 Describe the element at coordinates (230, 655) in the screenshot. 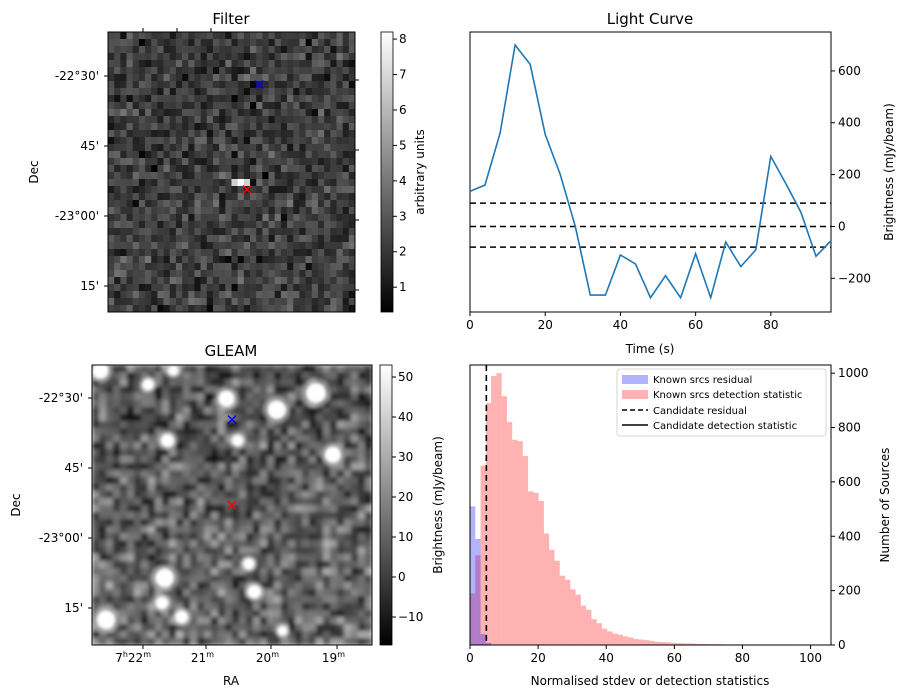

I see `gleam-x-ticks: 7h22m 21m 20m 19m` at that location.